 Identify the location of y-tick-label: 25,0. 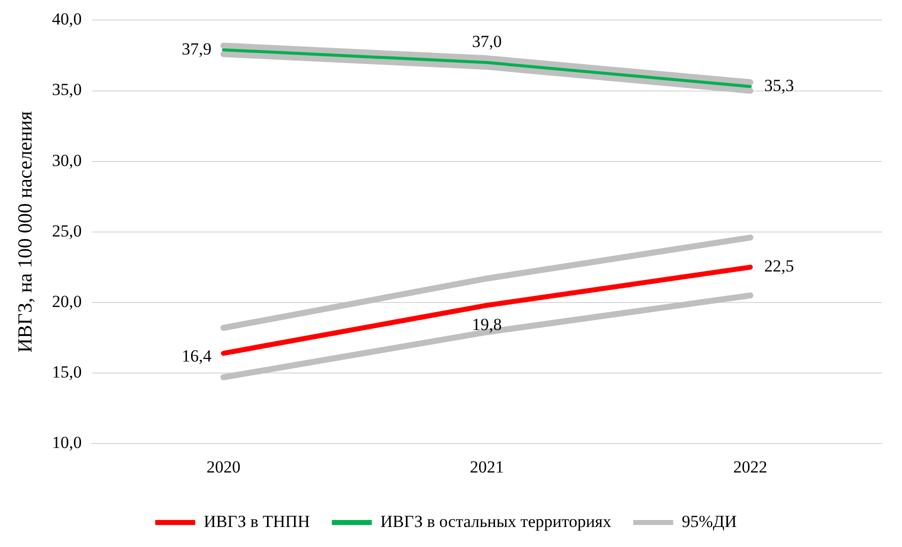
(67, 230).